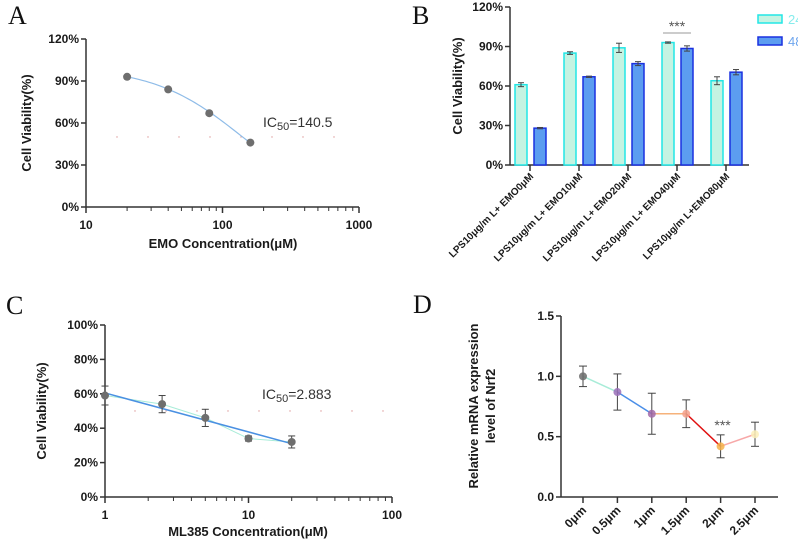  What do you see at coordinates (491, 215) in the screenshot?
I see `x-category-label: LPS10μg/m L+ EMO0μM` at bounding box center [491, 215].